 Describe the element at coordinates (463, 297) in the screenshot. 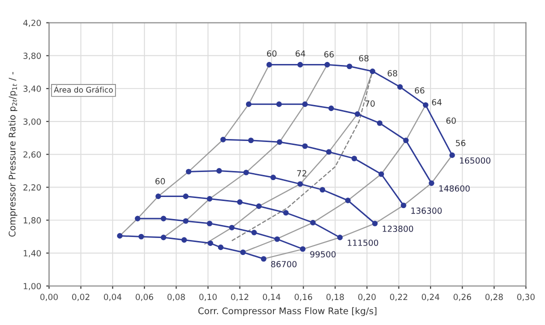

I see `x-tick-label: 0,26` at that location.